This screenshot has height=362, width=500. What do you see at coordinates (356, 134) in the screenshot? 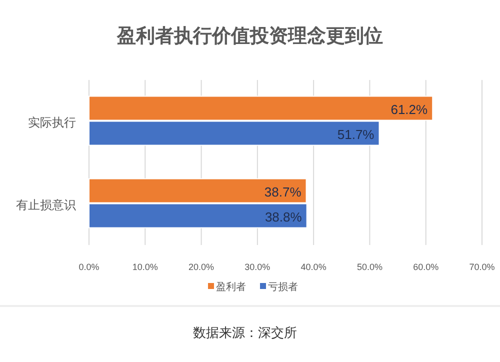
I see `data-label: 51.7%` at bounding box center [356, 134].